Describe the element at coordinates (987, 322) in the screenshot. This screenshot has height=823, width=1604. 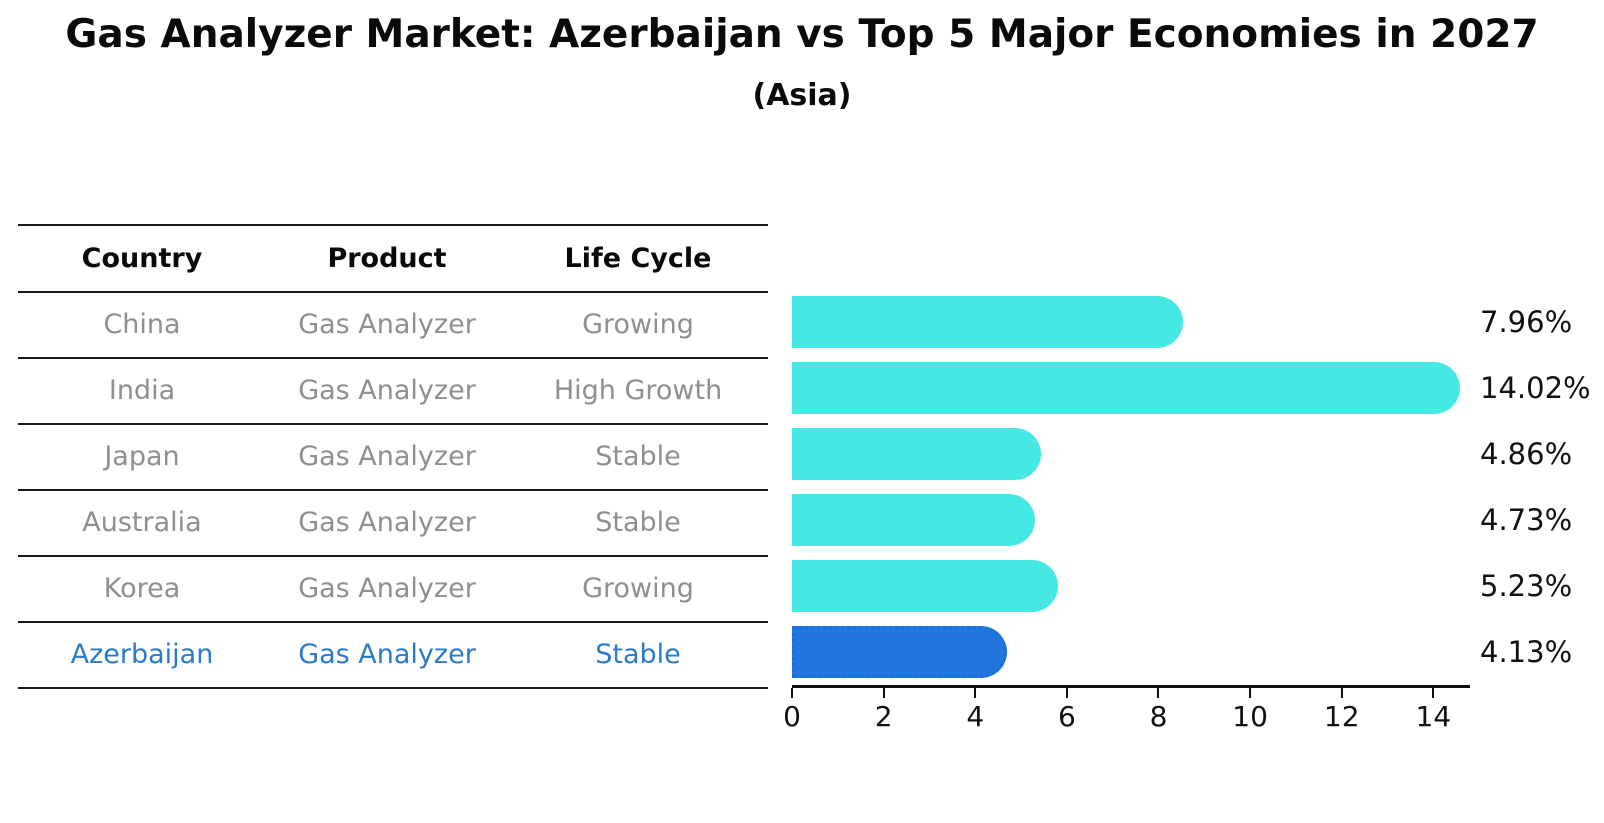
I see `bar-china` at that location.